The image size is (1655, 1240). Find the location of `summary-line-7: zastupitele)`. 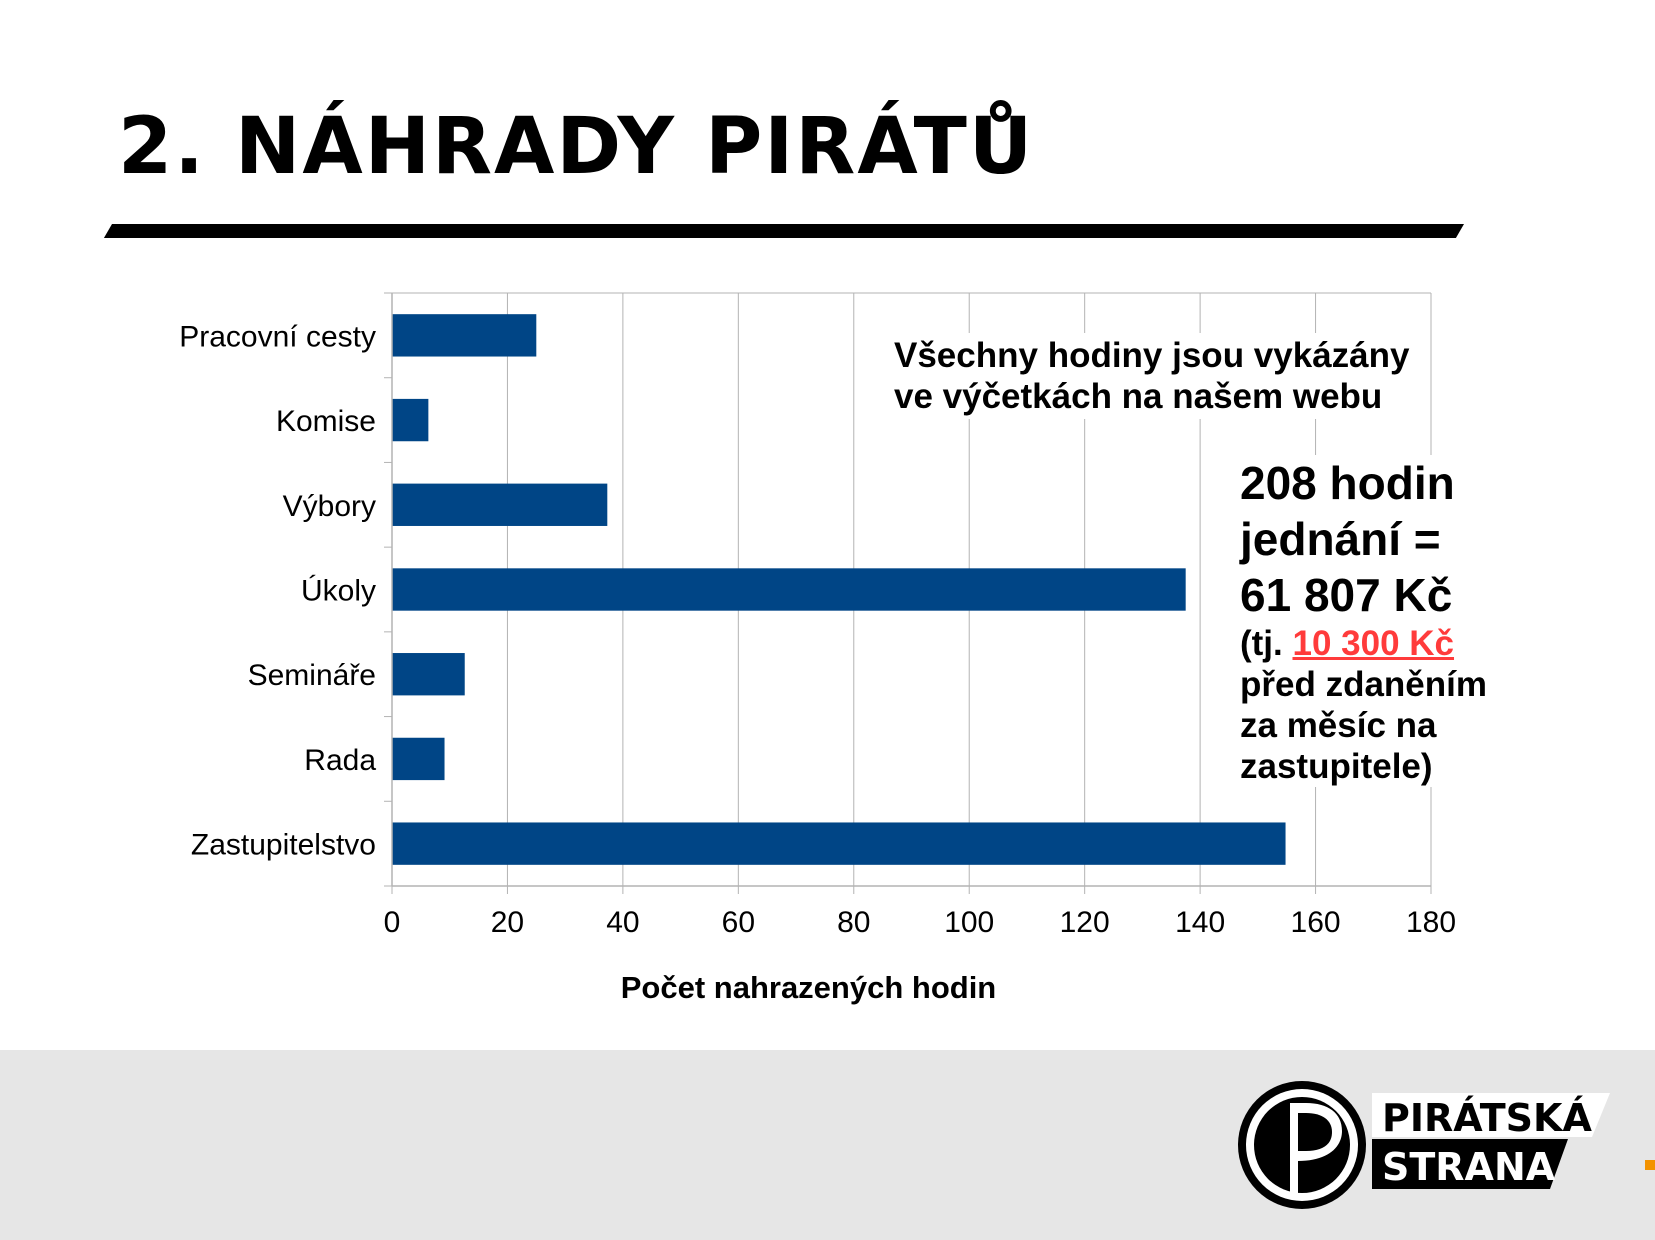

summary-line-7: zastupitele) is located at coordinates (1336, 766).